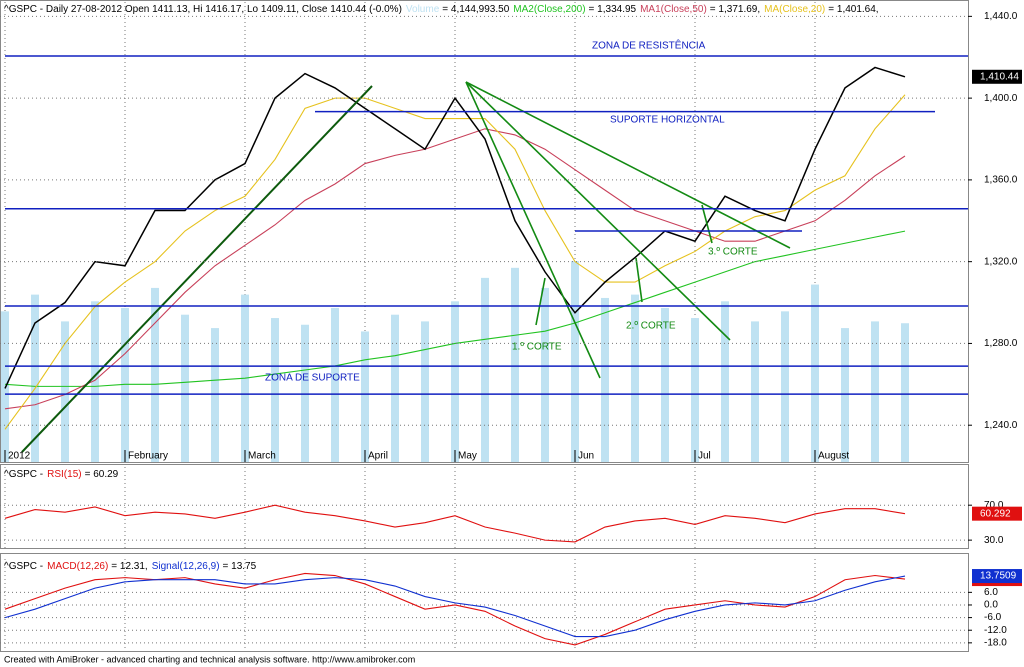  What do you see at coordinates (833, 456) in the screenshot?
I see `x-tick-label: August` at bounding box center [833, 456].